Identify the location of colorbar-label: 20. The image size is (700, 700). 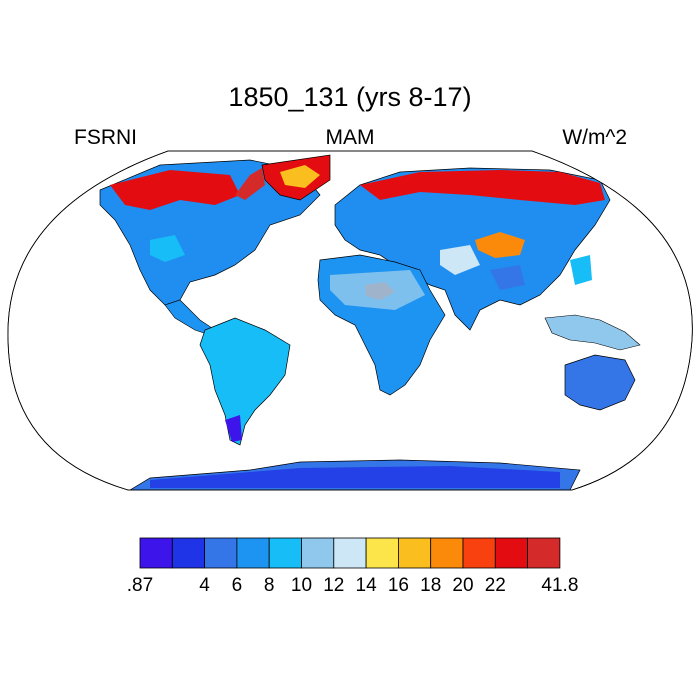
(462, 585).